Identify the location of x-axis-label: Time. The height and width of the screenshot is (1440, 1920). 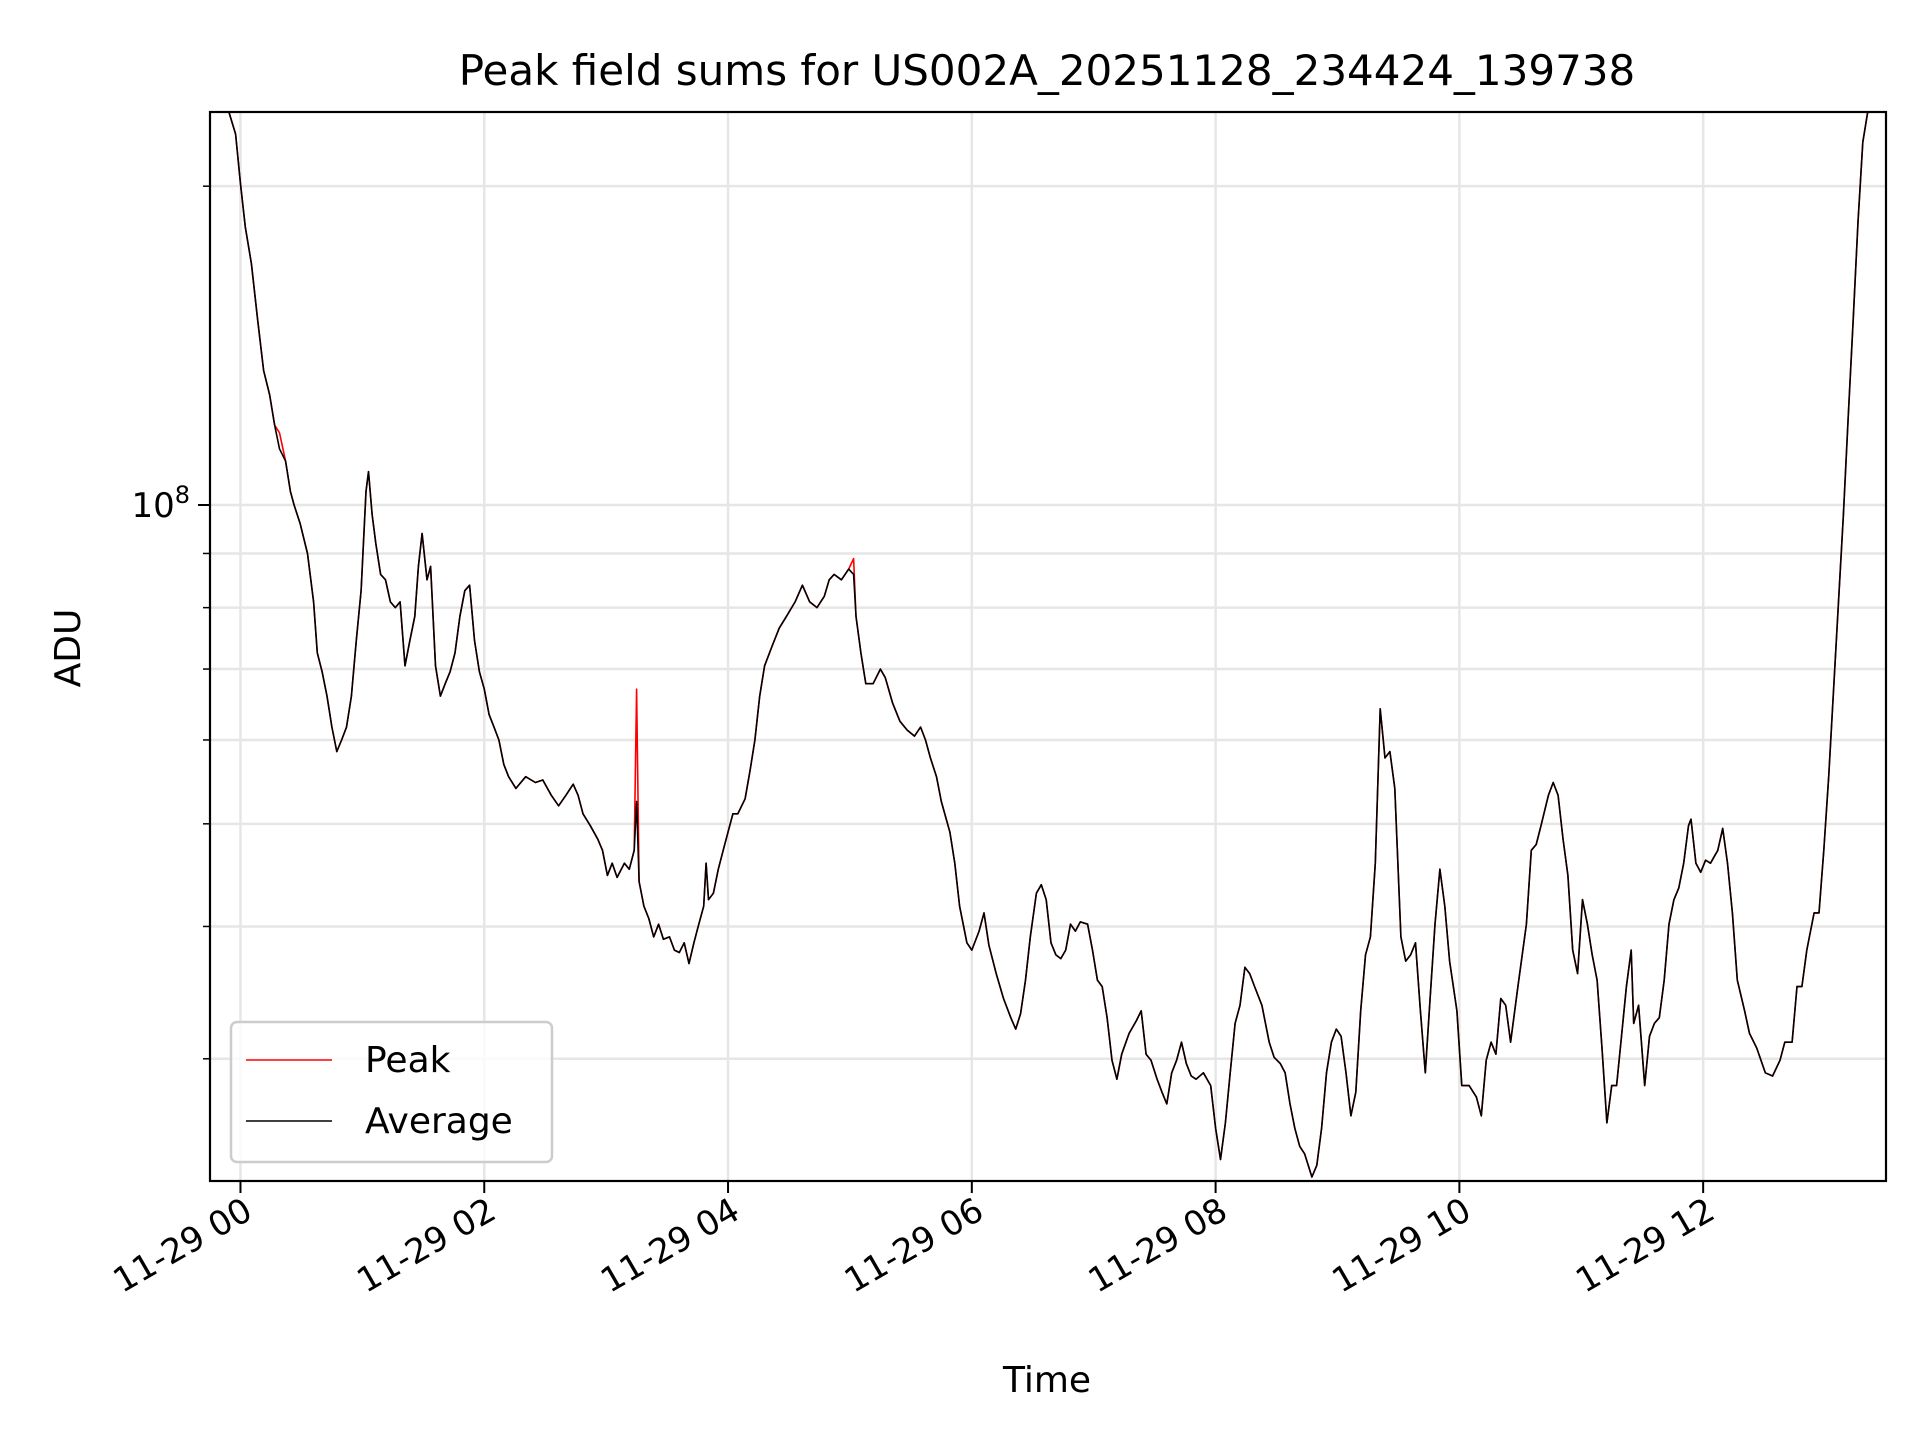
(1046, 1380).